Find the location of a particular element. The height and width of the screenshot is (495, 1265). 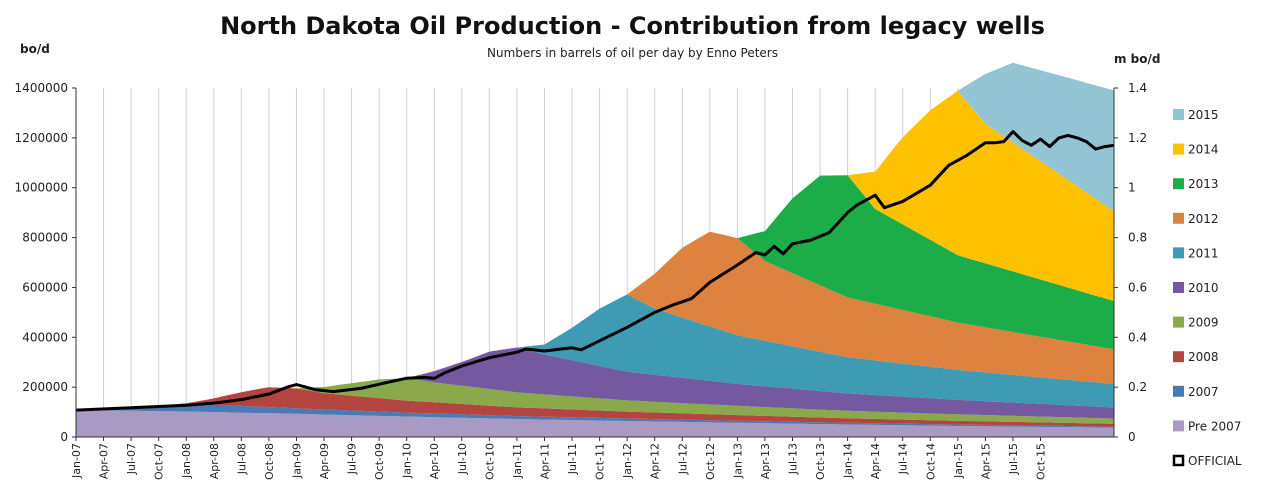

x-tick-label: Oct-10 is located at coordinates (489, 461).